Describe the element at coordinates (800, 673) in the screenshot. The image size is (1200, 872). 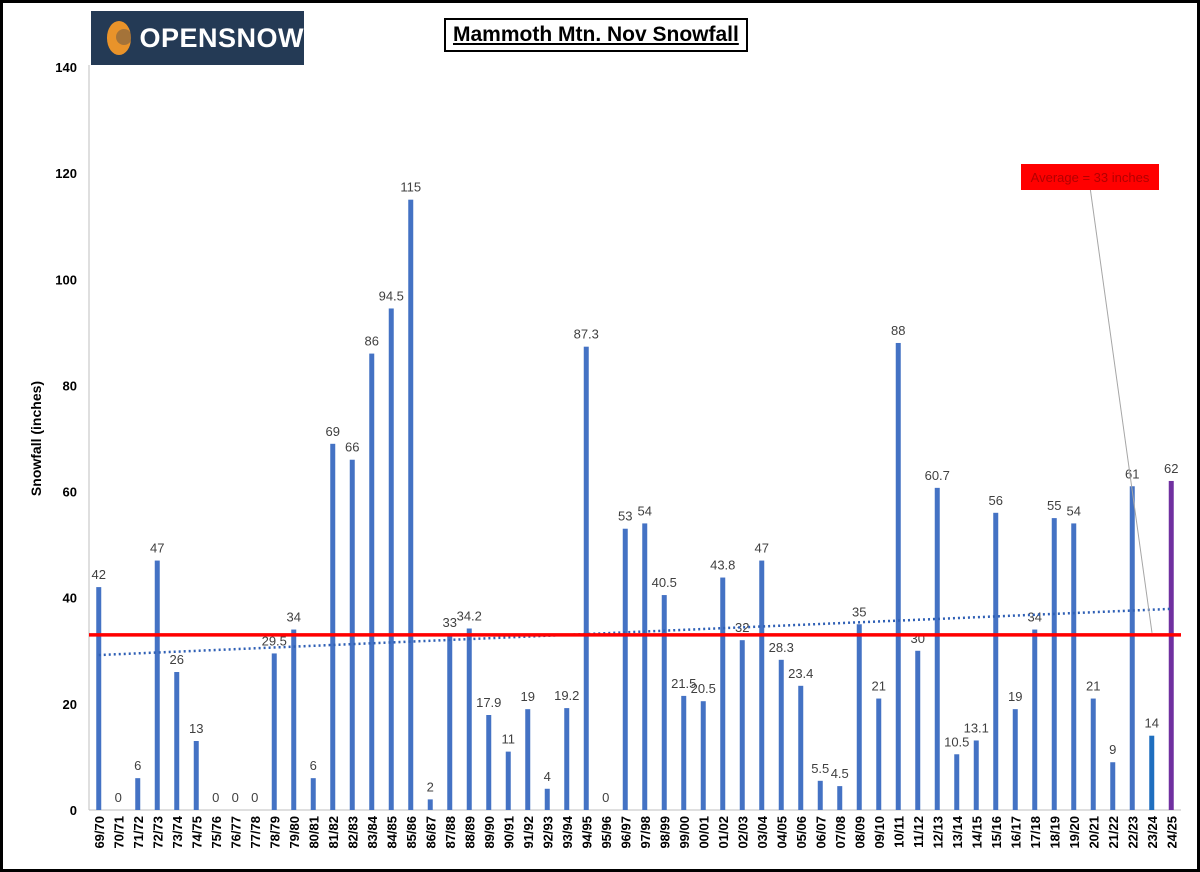
I see `data-label: 23.4` at that location.